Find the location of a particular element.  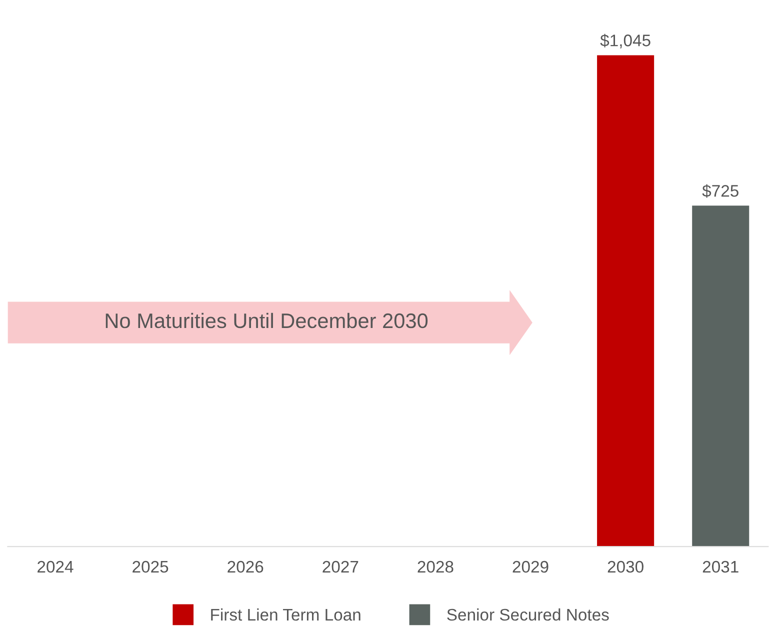

annotation: No Maturities Until December 2030 is located at coordinates (267, 320).